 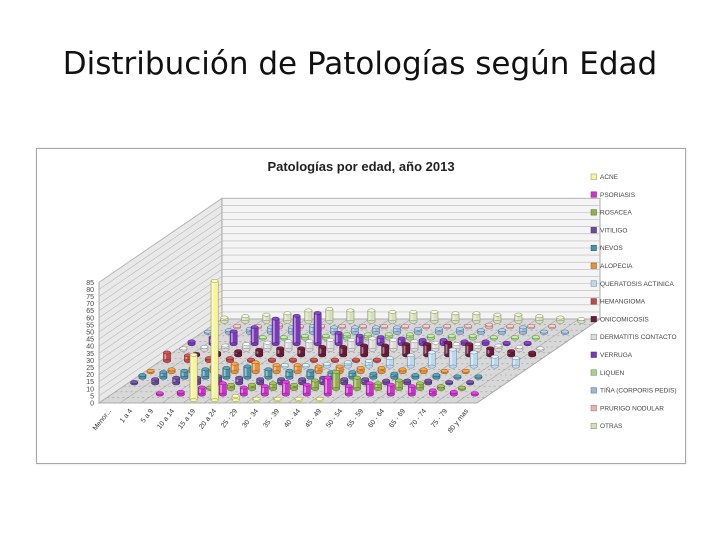 What do you see at coordinates (90, 347) in the screenshot?
I see `y-tick-label: 40` at bounding box center [90, 347].